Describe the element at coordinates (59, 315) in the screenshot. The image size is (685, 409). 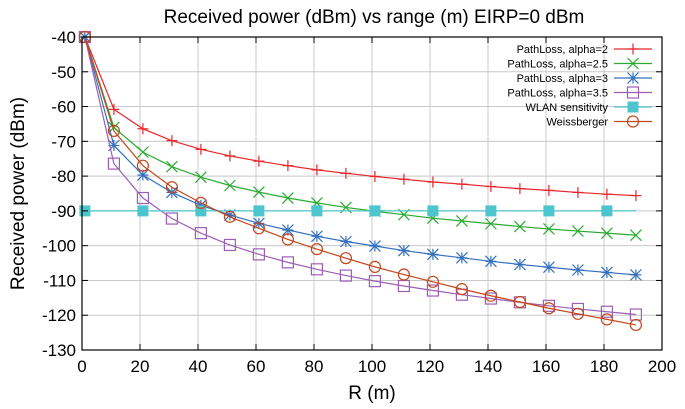
I see `y-tick-label: -120` at that location.